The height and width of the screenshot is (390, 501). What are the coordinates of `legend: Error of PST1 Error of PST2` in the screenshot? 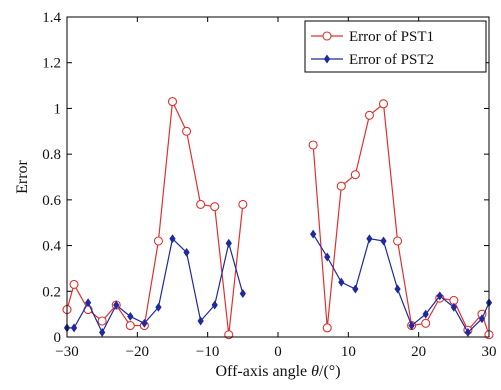 It's located at (395, 46).